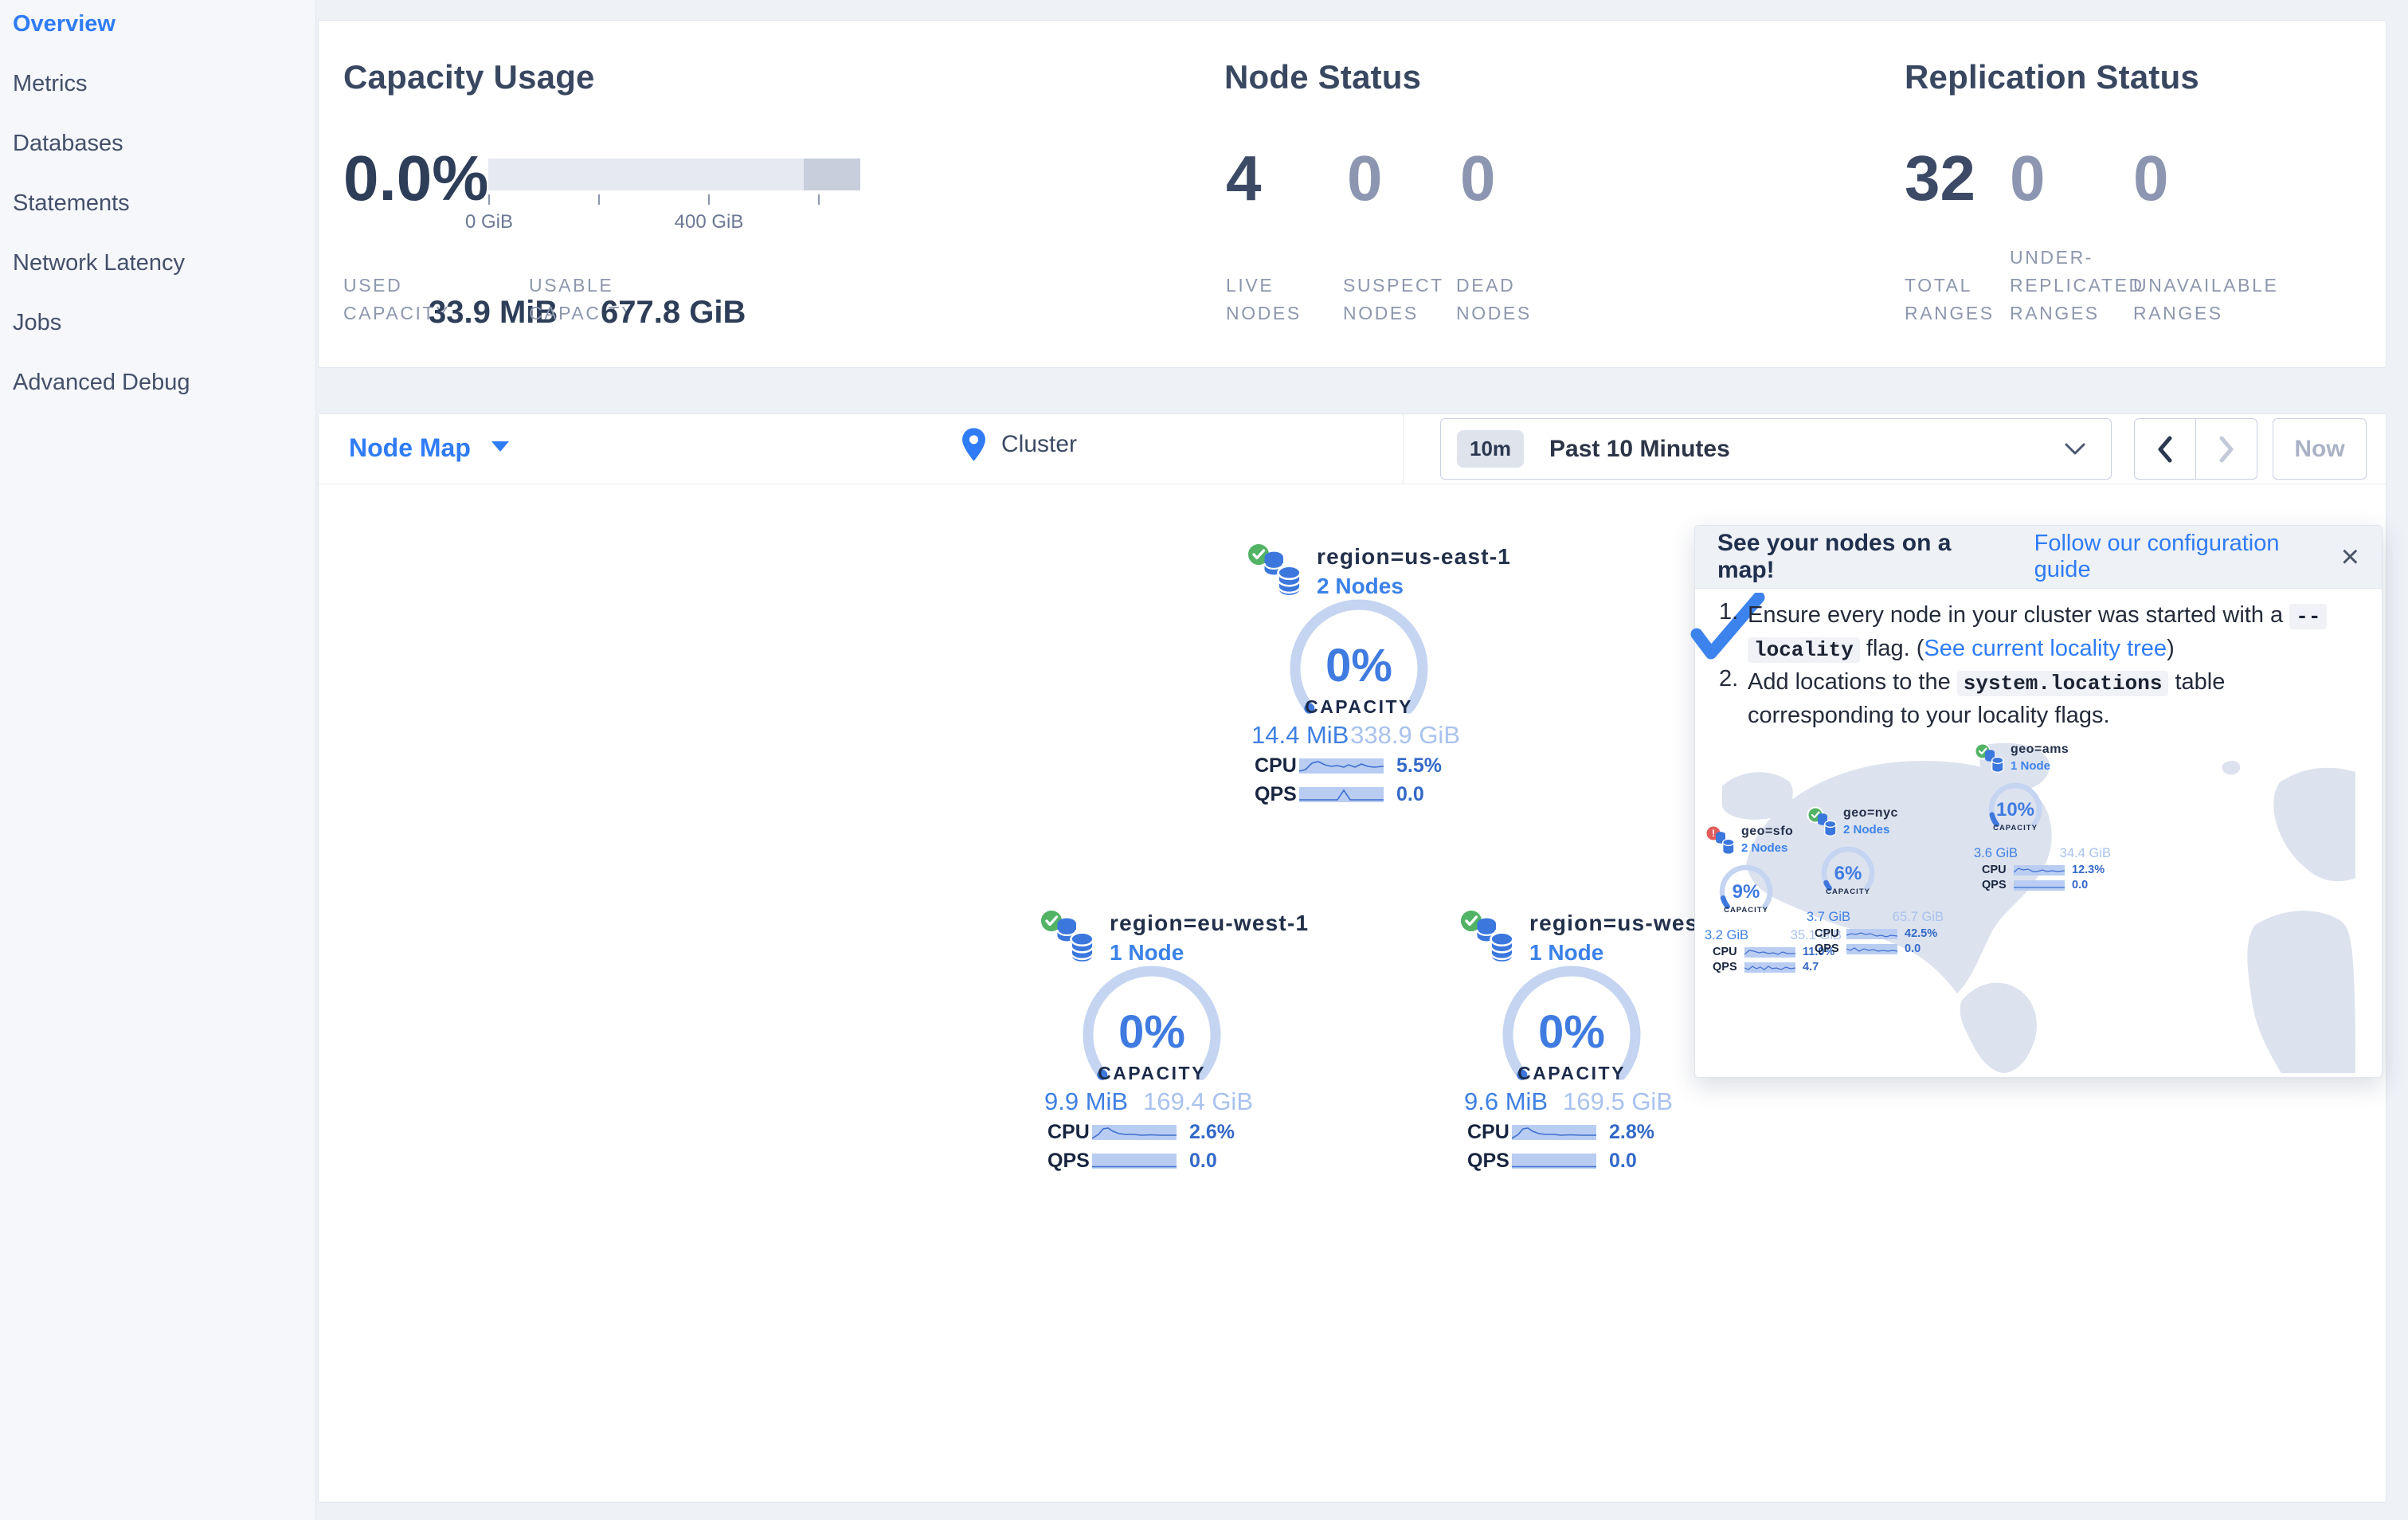  Describe the element at coordinates (1727, 935) in the screenshot. I see `map-node-used: 3.2 GiB` at that location.